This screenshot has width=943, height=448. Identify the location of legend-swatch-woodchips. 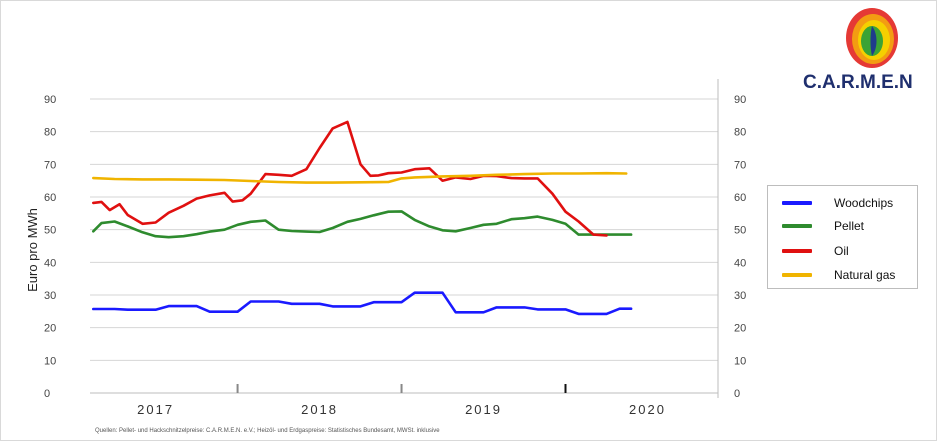
(797, 203).